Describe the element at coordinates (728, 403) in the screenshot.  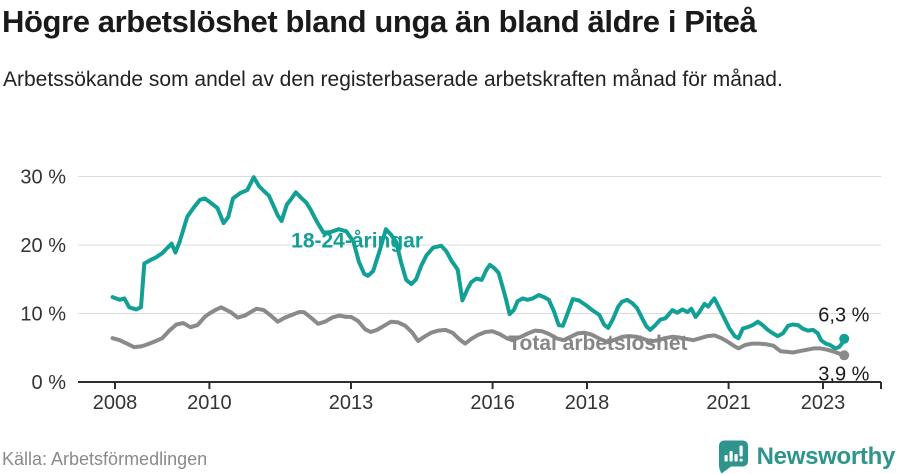
I see `x-axis-tick-label: 2021` at that location.